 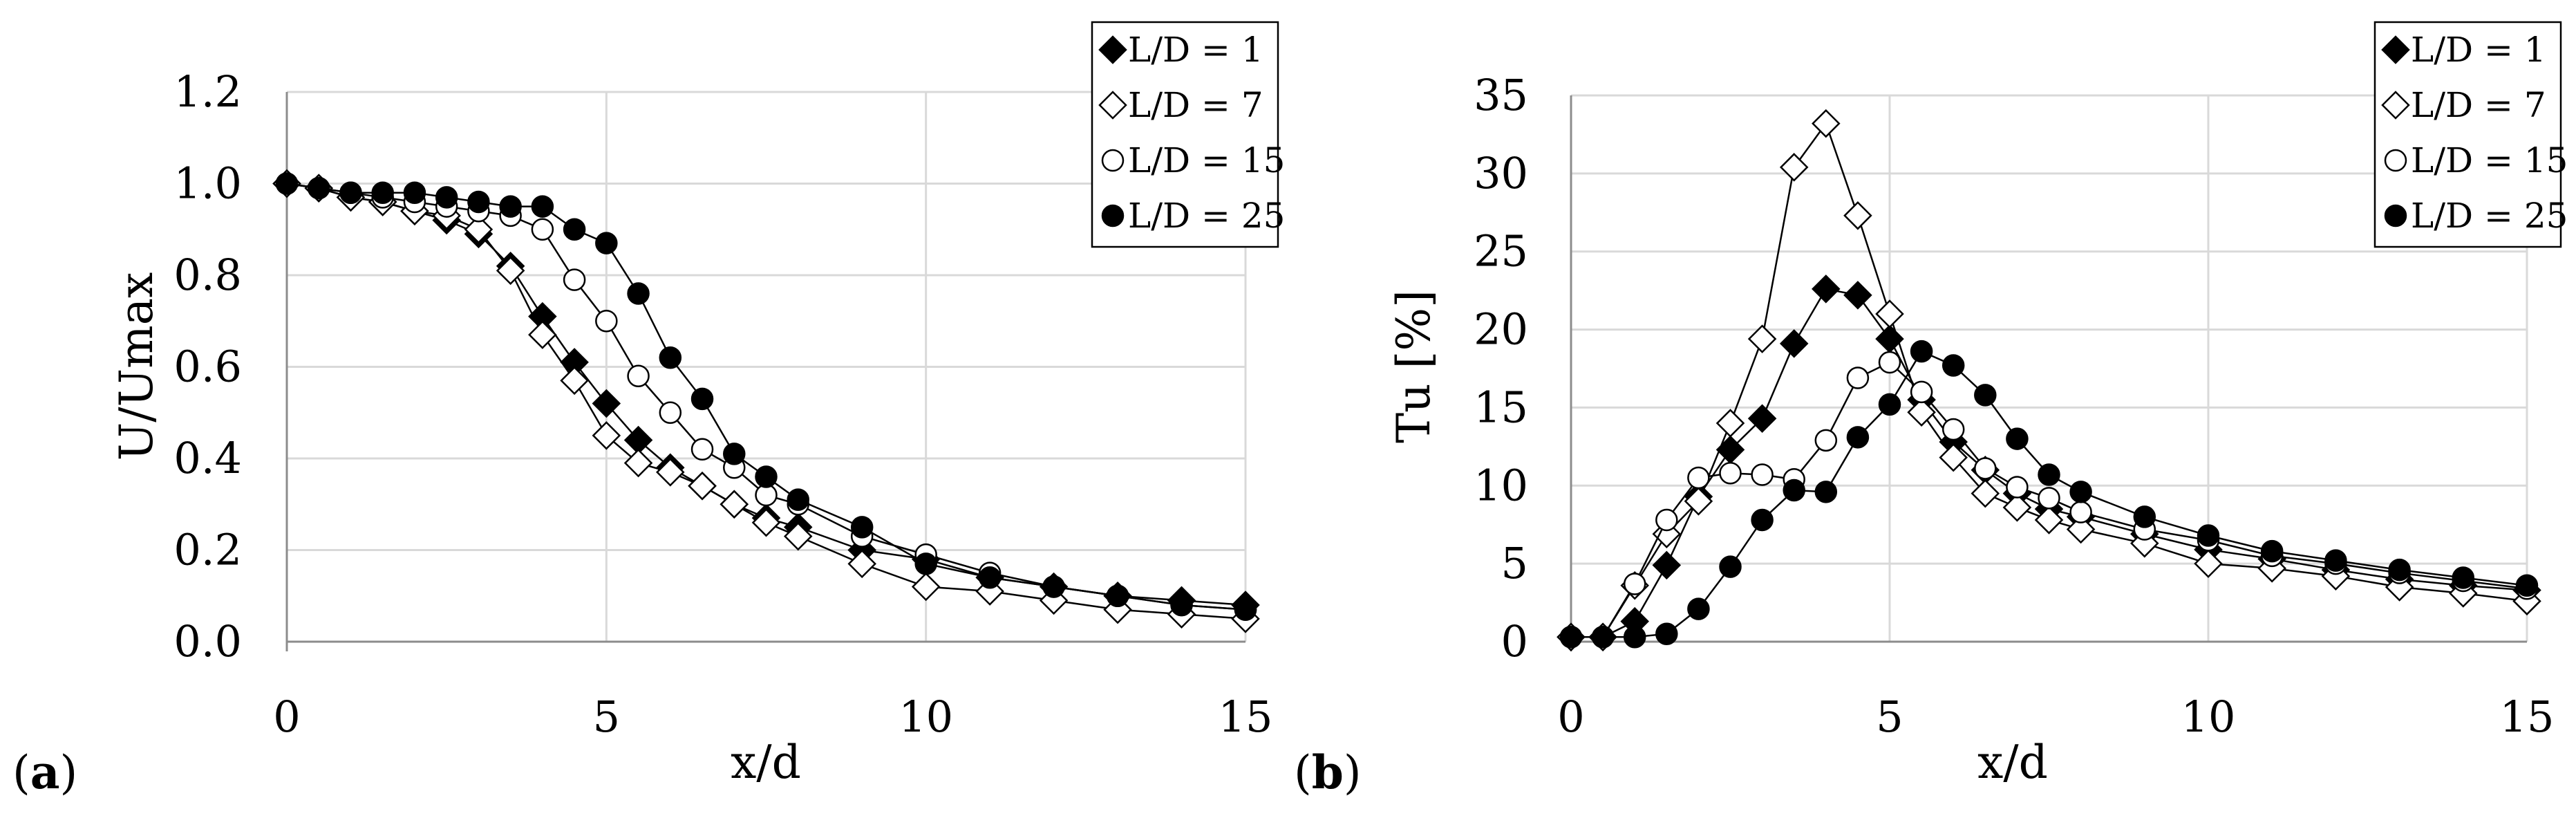 I want to click on panel-a-legend-label-1: L/D = 1, so click(x=1195, y=50).